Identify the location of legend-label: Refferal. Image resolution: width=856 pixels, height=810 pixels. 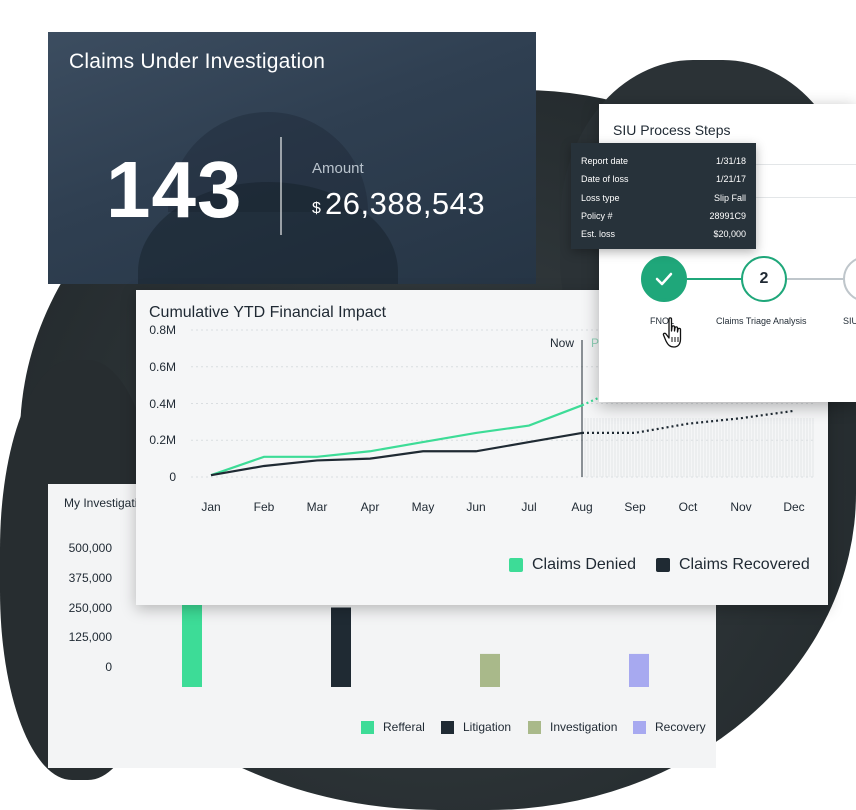
(404, 727).